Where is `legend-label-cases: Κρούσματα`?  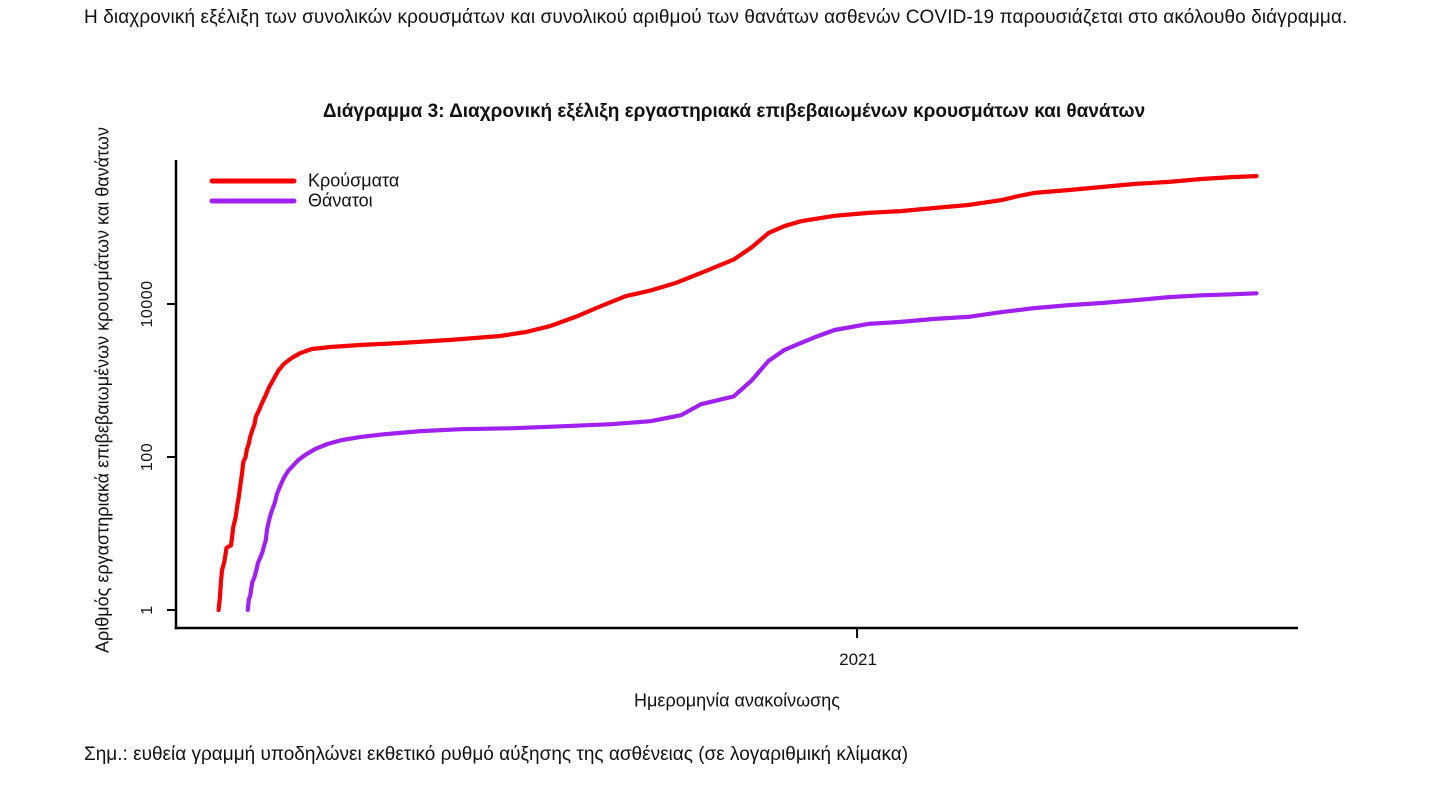 legend-label-cases: Κρούσματα is located at coordinates (354, 180).